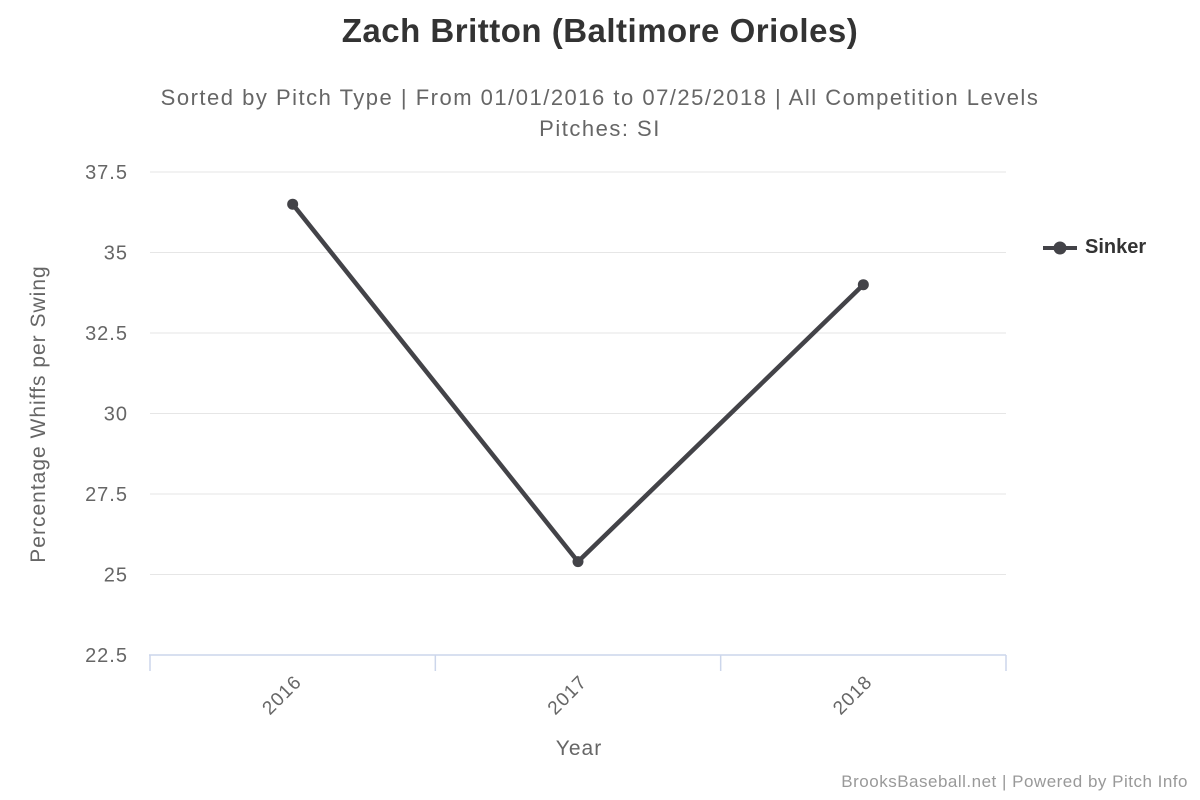  What do you see at coordinates (579, 748) in the screenshot?
I see `x-axis-title: Year` at bounding box center [579, 748].